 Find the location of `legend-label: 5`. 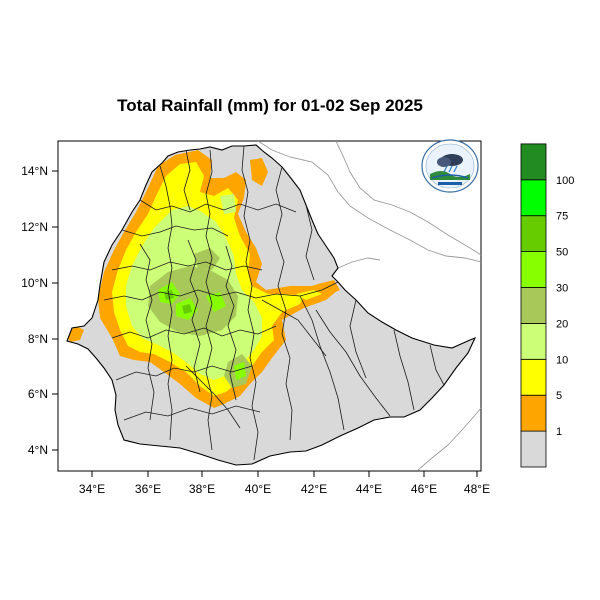

legend-label: 5 is located at coordinates (559, 396).